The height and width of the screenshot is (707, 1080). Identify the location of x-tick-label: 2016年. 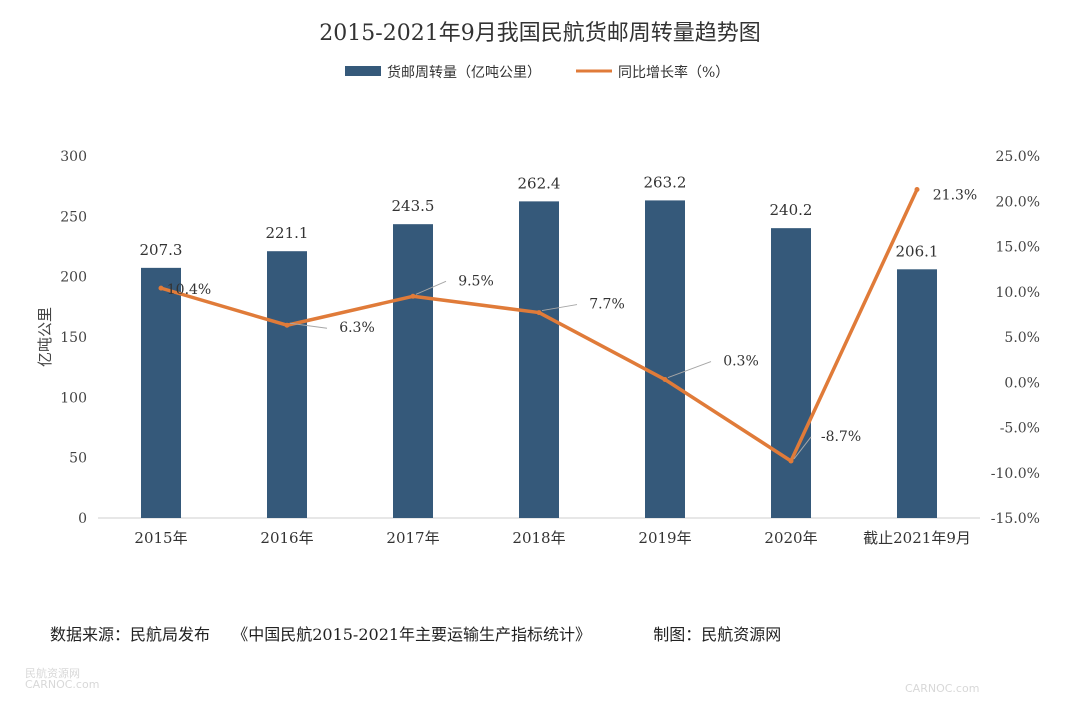
(286, 538).